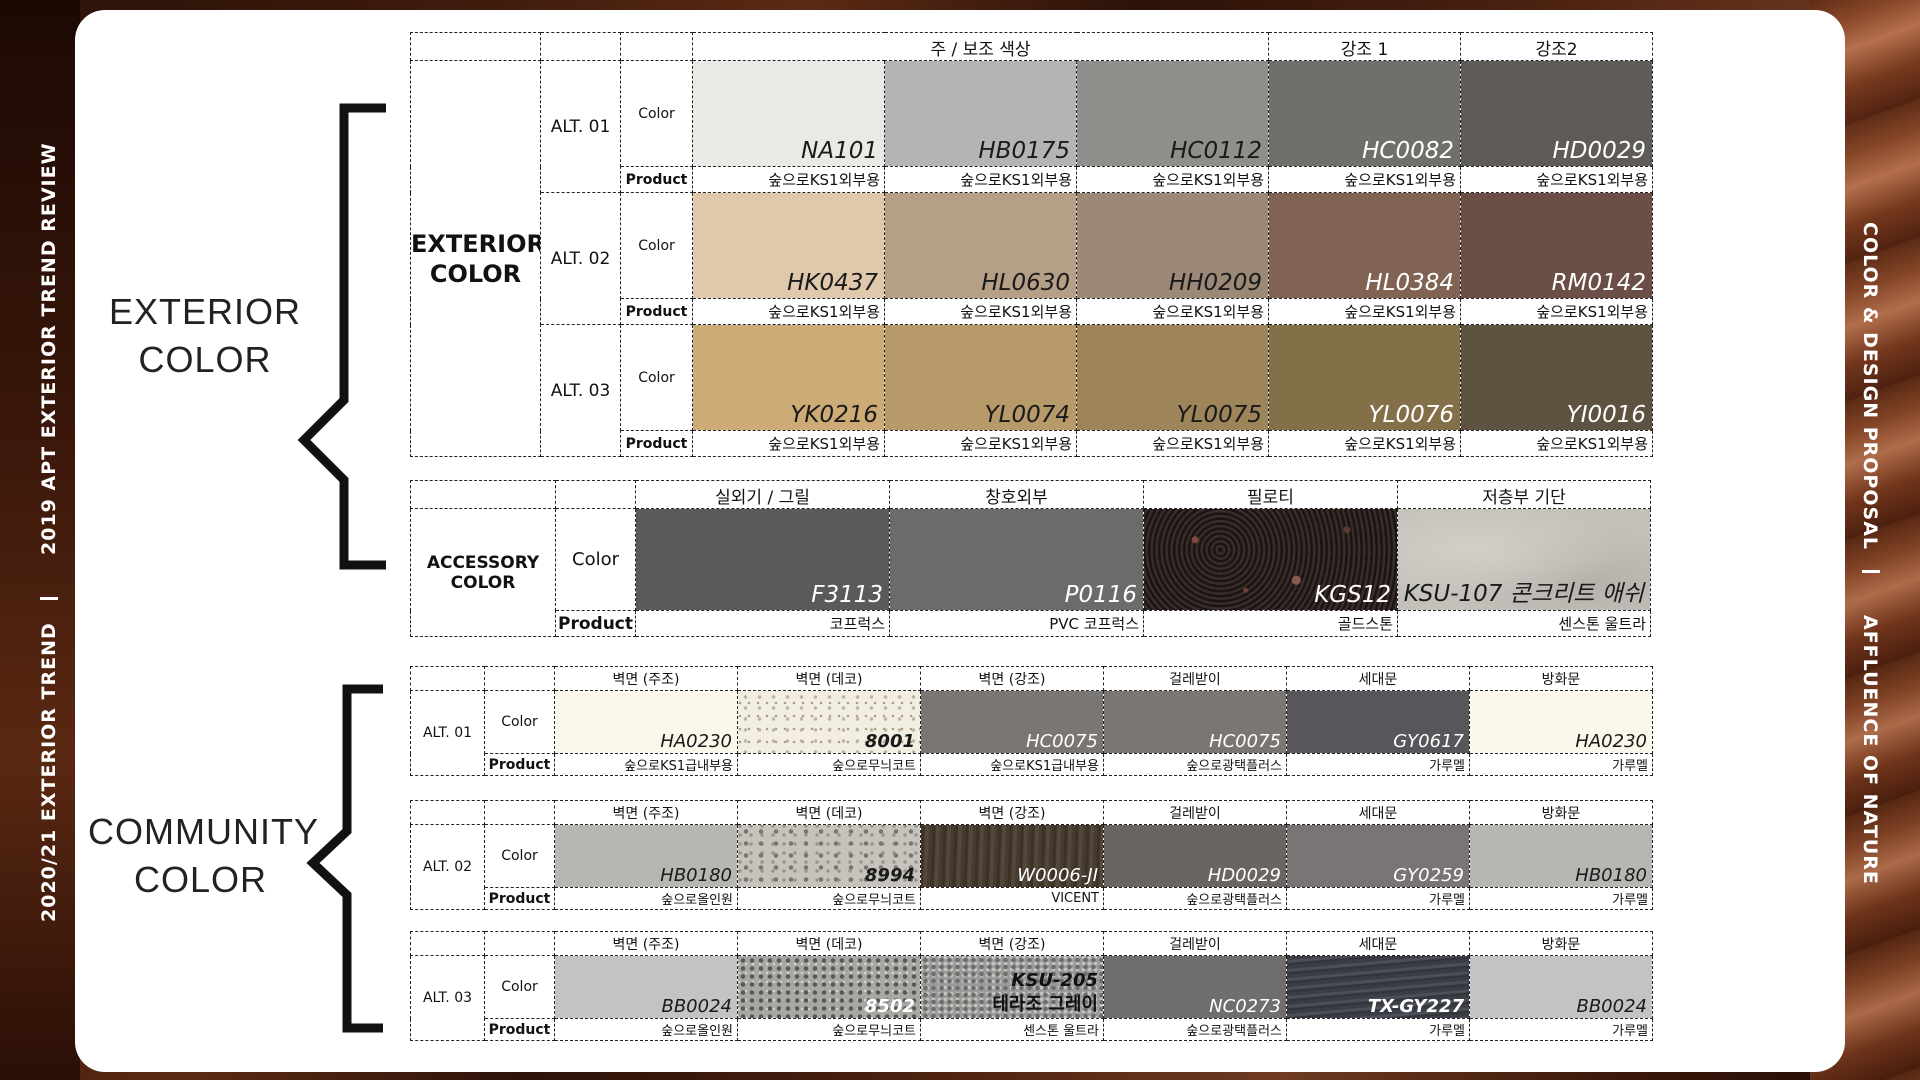 This screenshot has width=1920, height=1080. Describe the element at coordinates (1561, 856) in the screenshot. I see `color-swatch: HB0180` at that location.